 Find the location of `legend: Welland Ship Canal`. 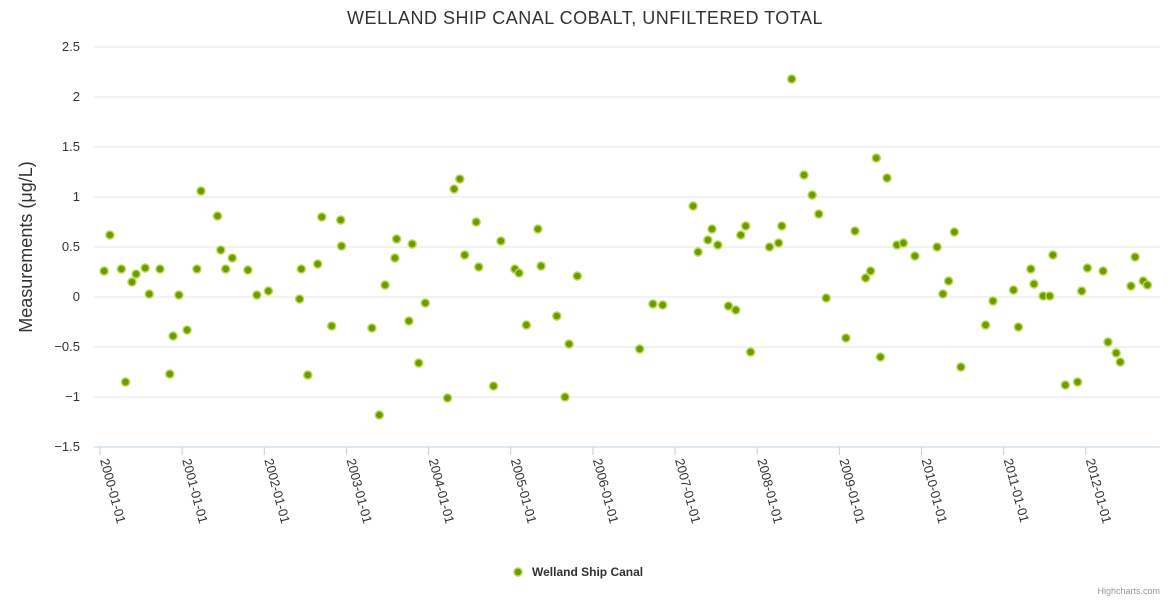

legend: Welland Ship Canal is located at coordinates (578, 572).